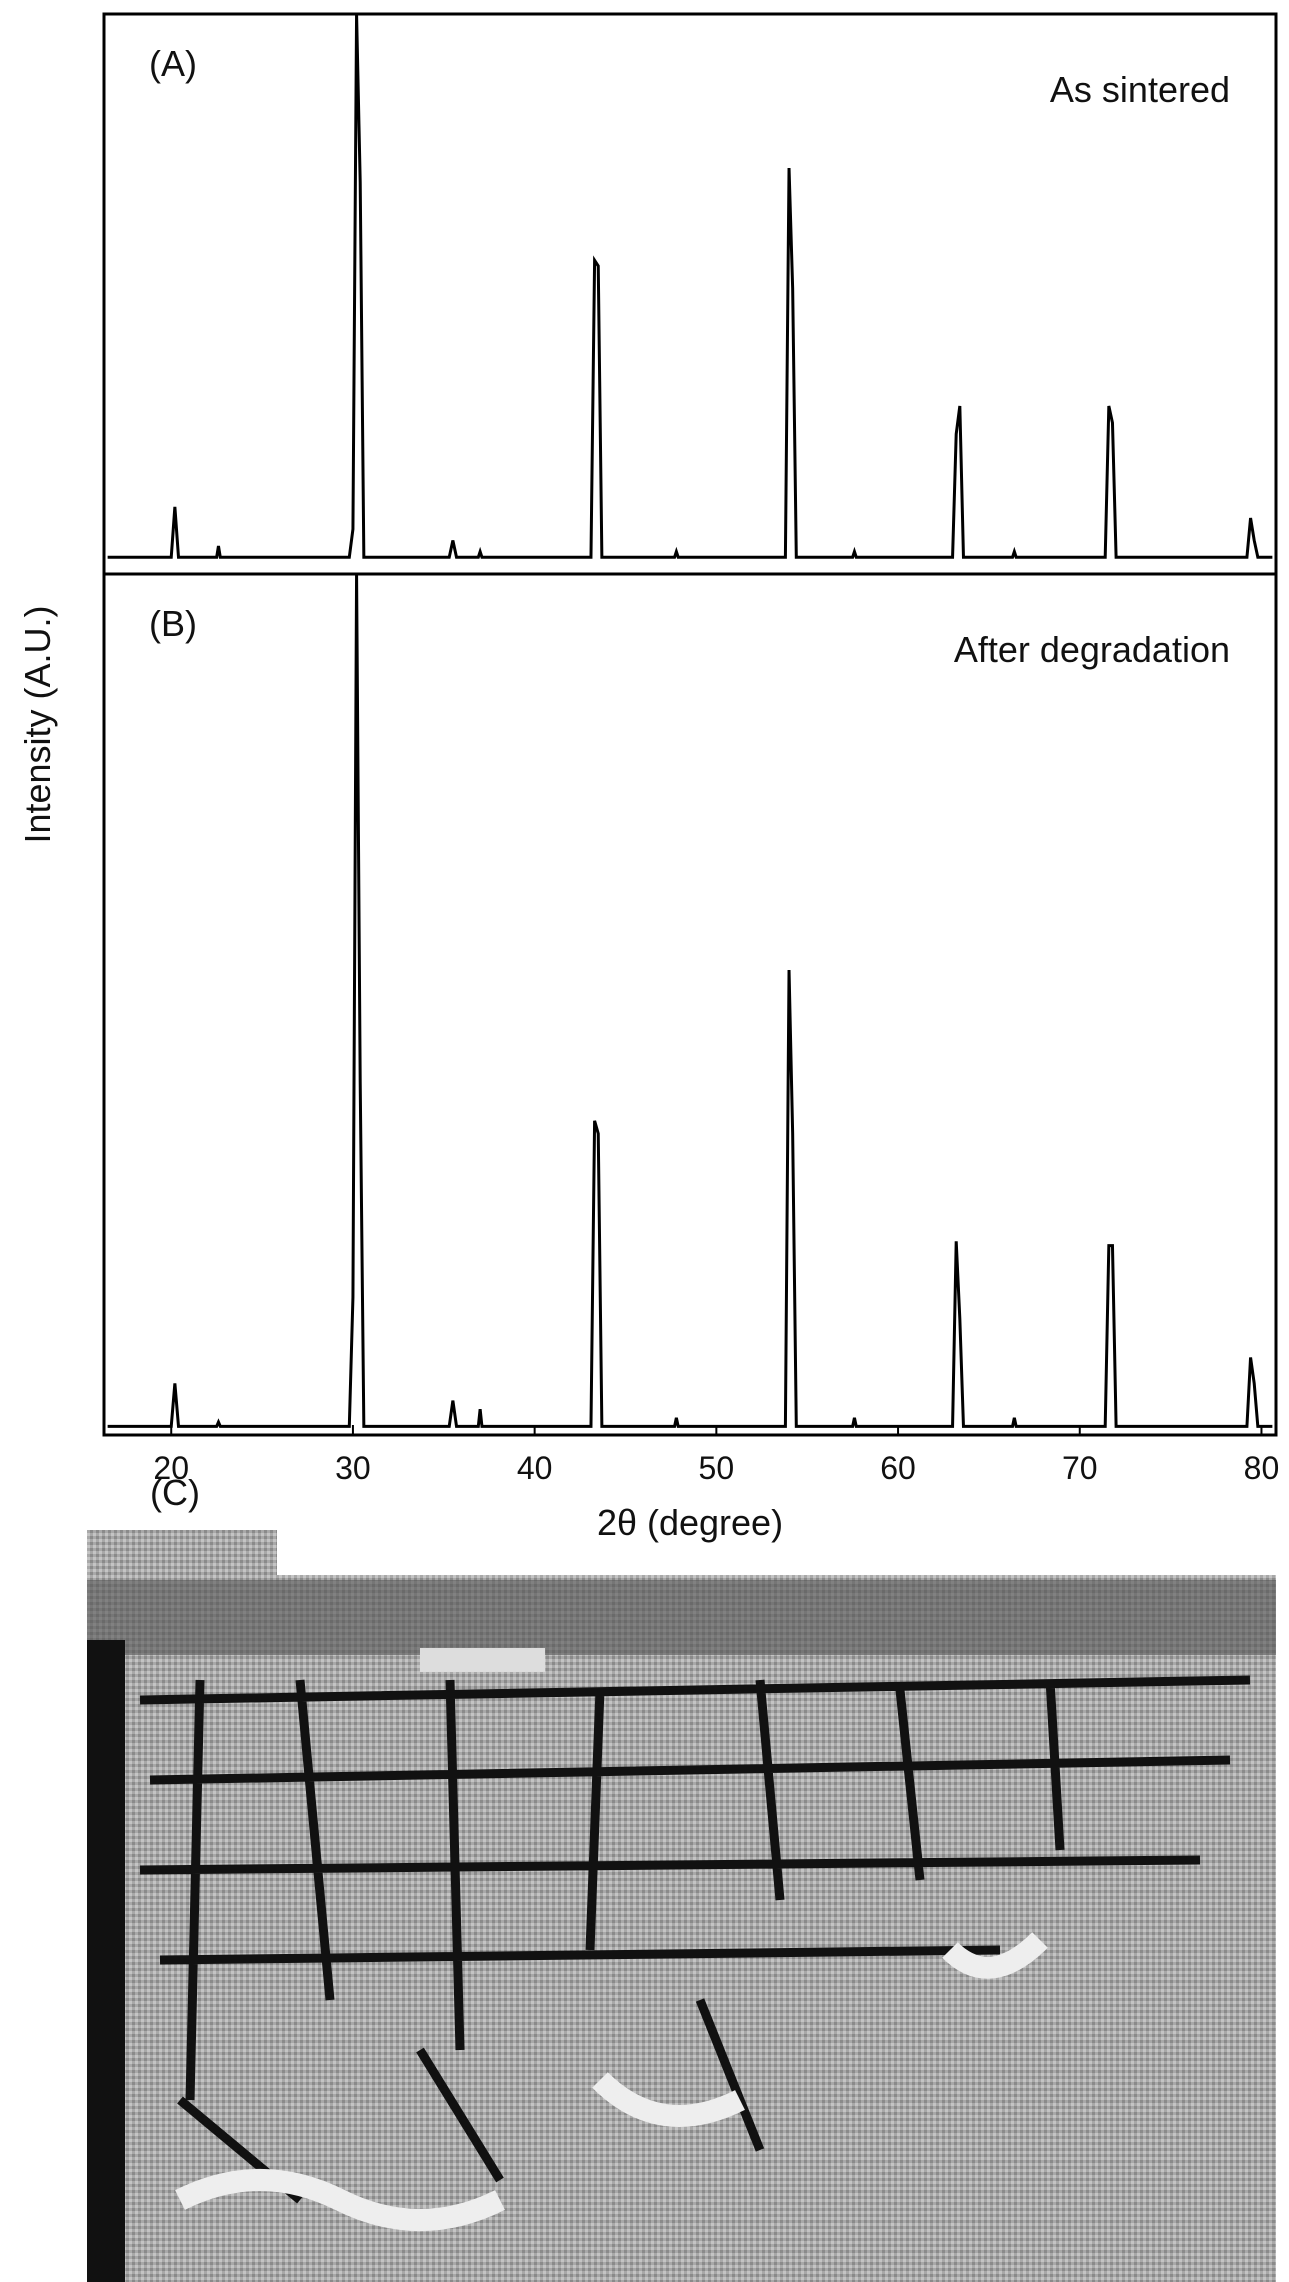 This screenshot has height=2282, width=1289. Describe the element at coordinates (681, 1617) in the screenshot. I see `dark-band` at that location.